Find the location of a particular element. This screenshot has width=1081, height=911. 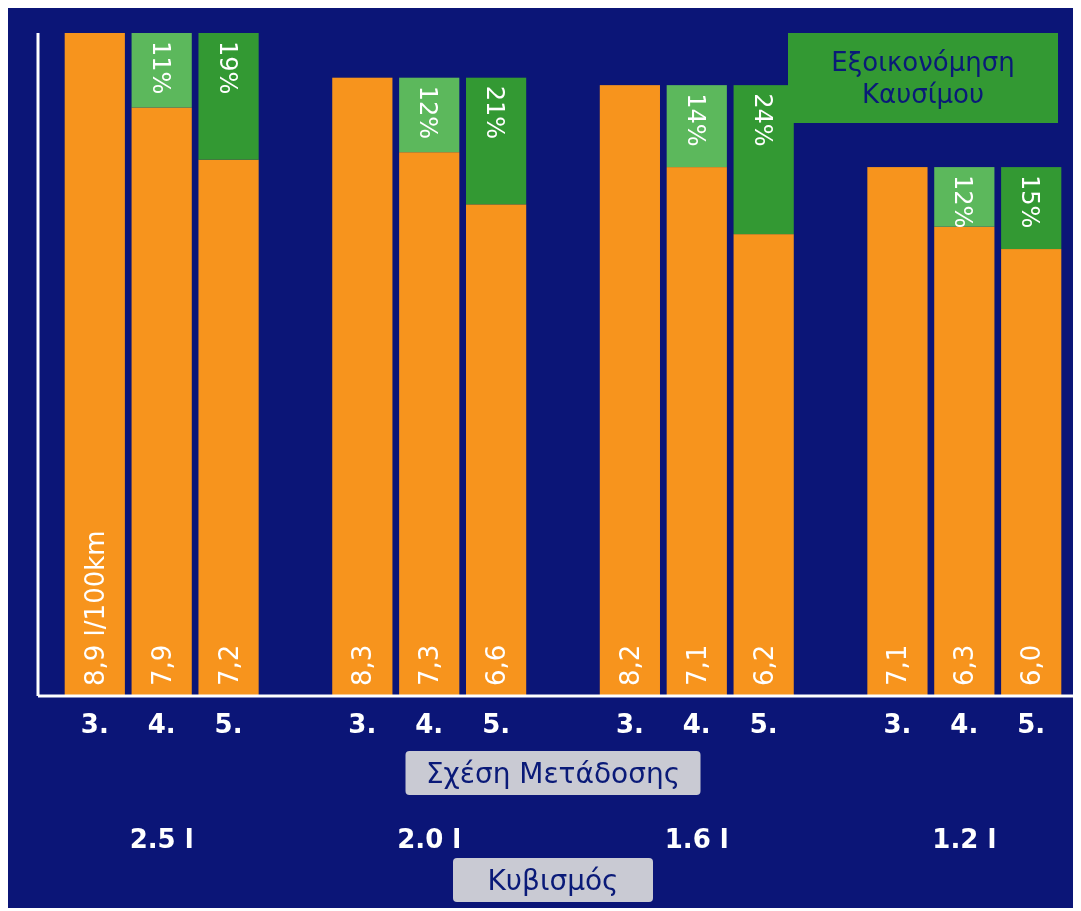

text: 1.2 l is located at coordinates (964, 839).